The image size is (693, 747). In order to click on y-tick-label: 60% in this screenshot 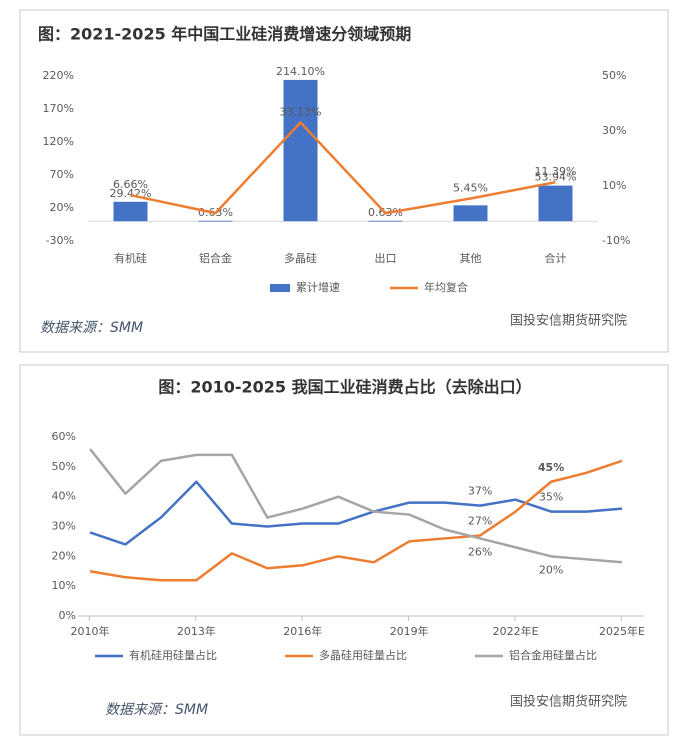, I will do `click(64, 436)`.